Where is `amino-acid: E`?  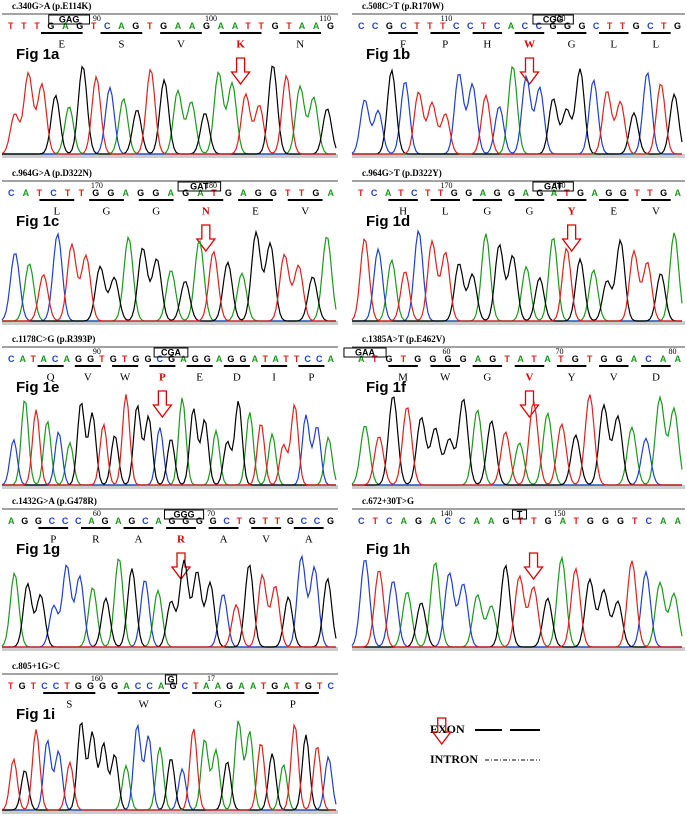
amino-acid: E is located at coordinates (255, 212).